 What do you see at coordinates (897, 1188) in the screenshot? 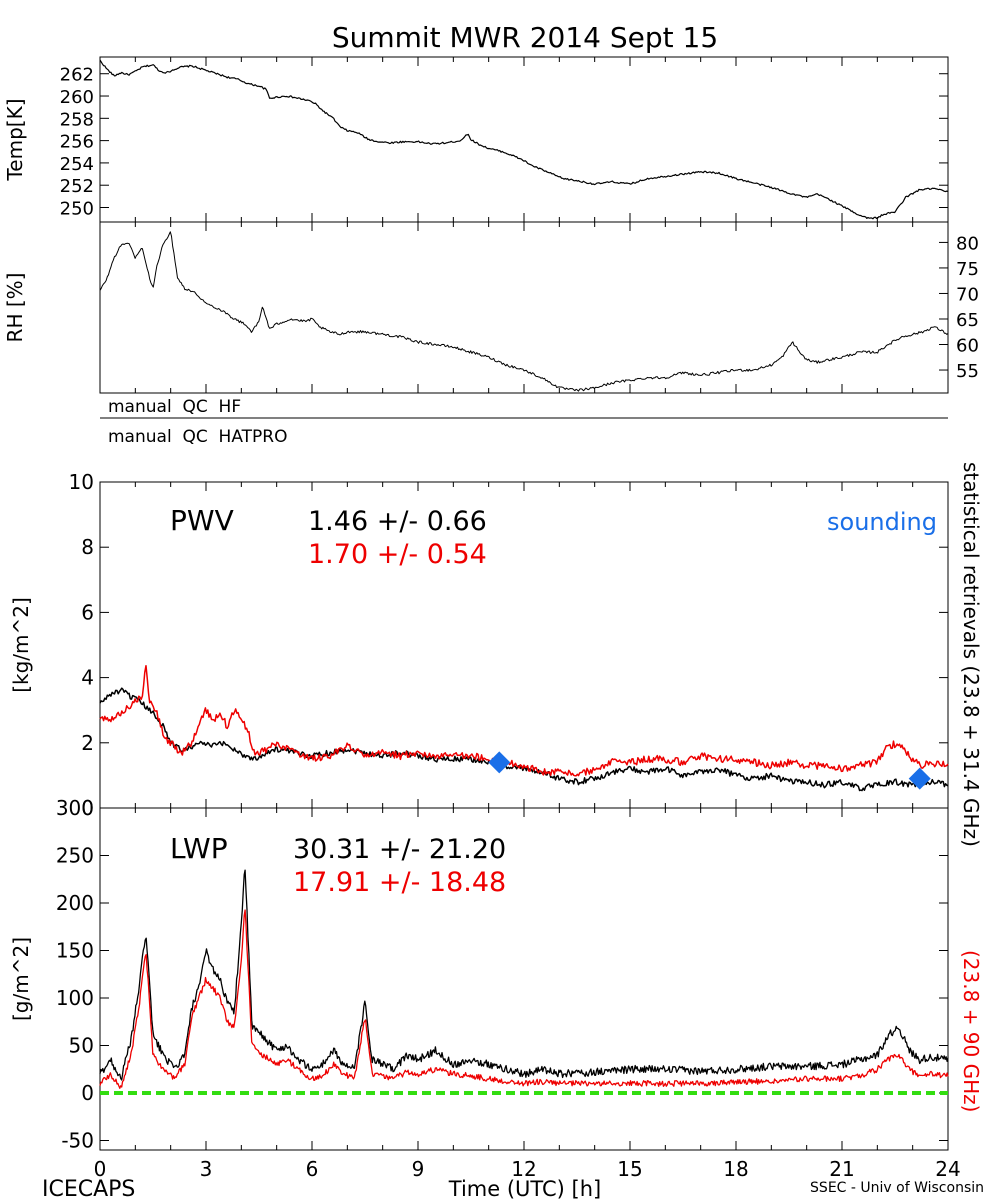
I see `footer-credit: SSEC - Univ of Wisconsin` at bounding box center [897, 1188].